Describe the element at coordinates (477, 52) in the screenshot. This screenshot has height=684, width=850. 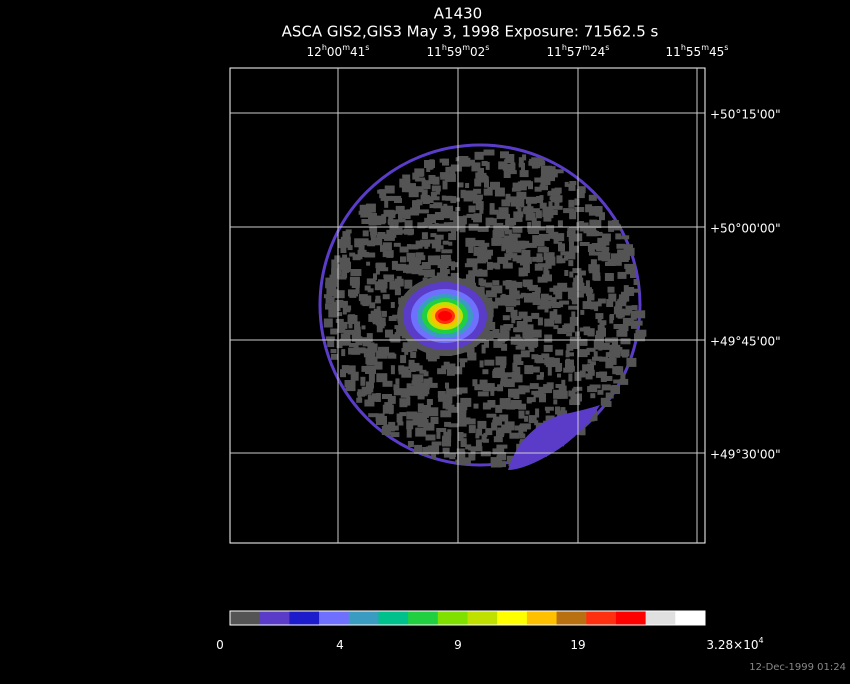
I see `label-part: 02` at that location.